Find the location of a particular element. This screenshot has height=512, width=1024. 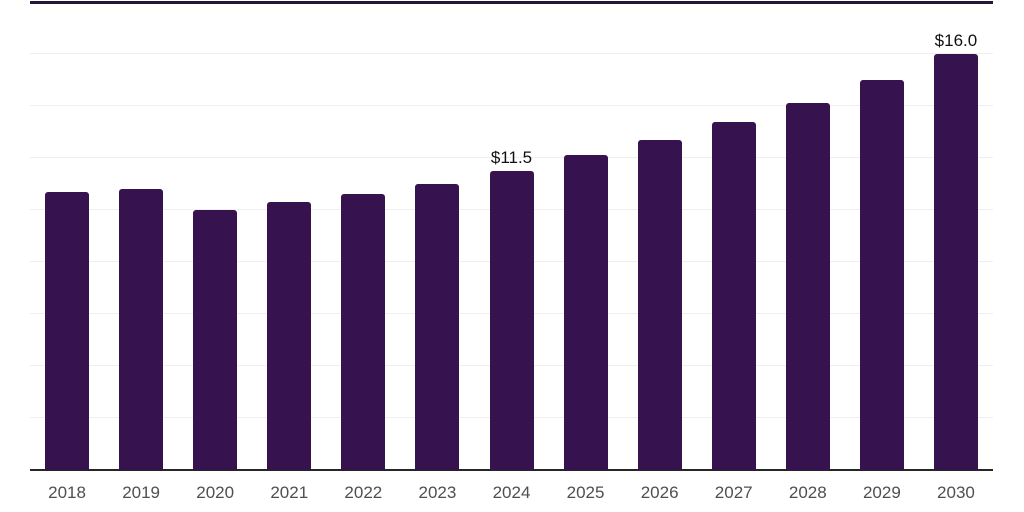

x-tick-2024: 2024 is located at coordinates (511, 492).